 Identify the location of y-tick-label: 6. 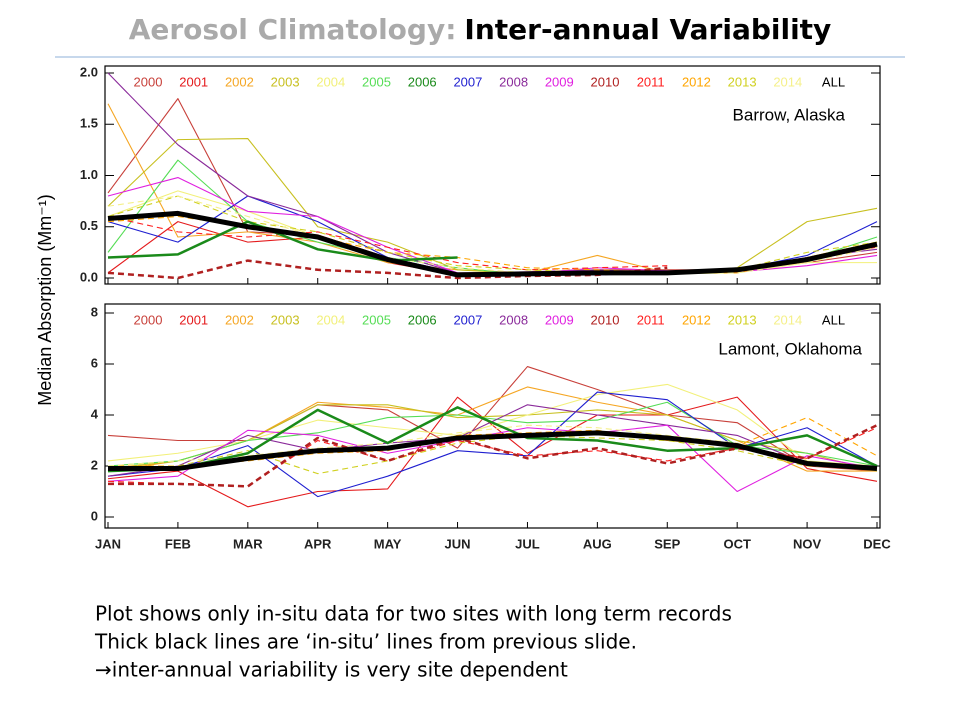
(94, 362).